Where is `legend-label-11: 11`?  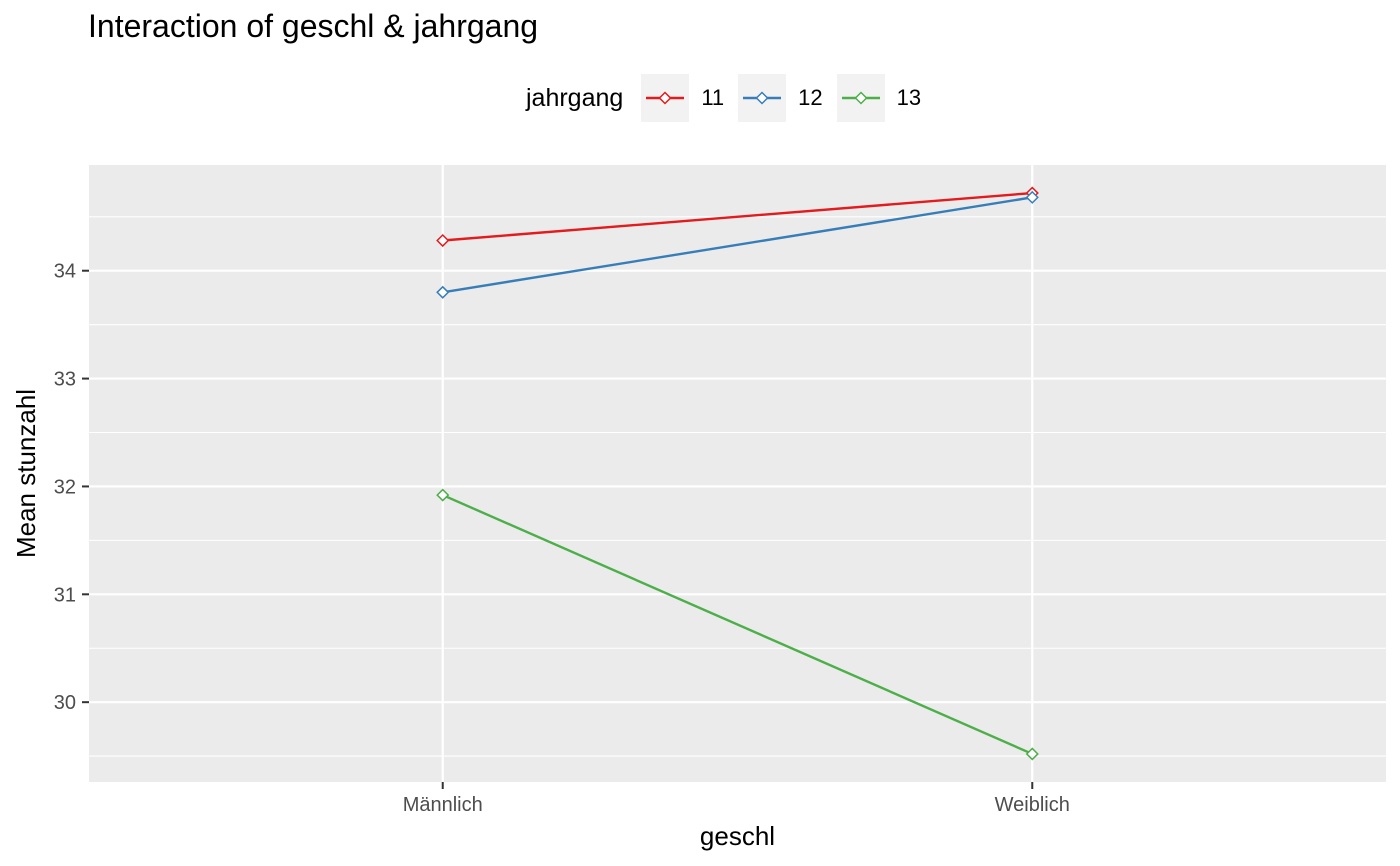
legend-label-11: 11 is located at coordinates (713, 97).